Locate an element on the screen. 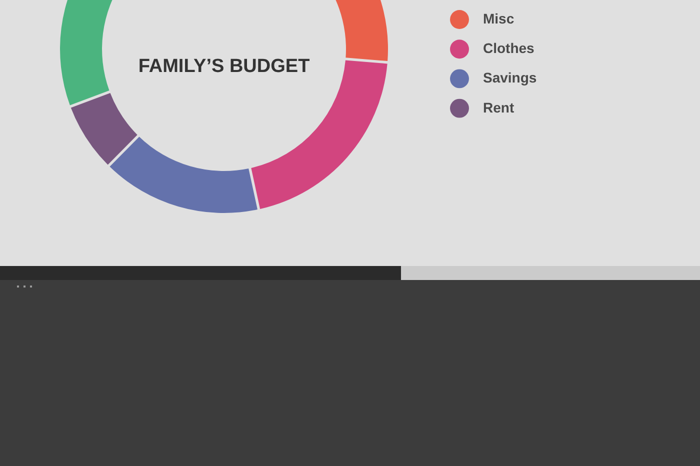 This screenshot has width=700, height=466. legend-label: Misc is located at coordinates (498, 18).